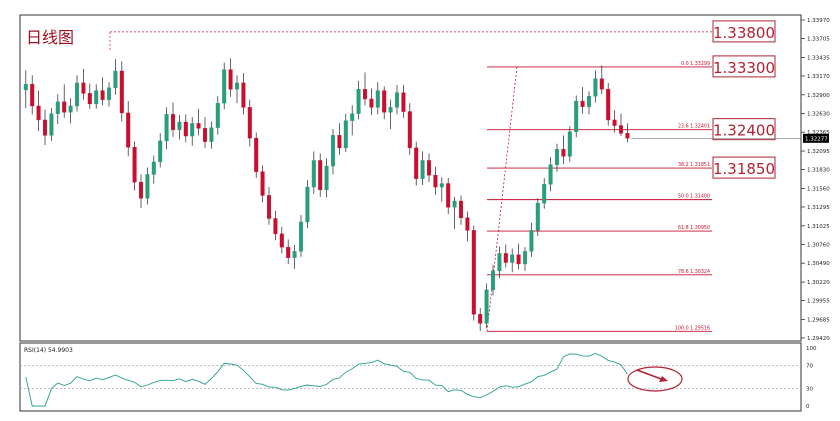 This screenshot has height=421, width=840. What do you see at coordinates (818, 264) in the screenshot?
I see `price-tick-label: 1.30490` at bounding box center [818, 264].